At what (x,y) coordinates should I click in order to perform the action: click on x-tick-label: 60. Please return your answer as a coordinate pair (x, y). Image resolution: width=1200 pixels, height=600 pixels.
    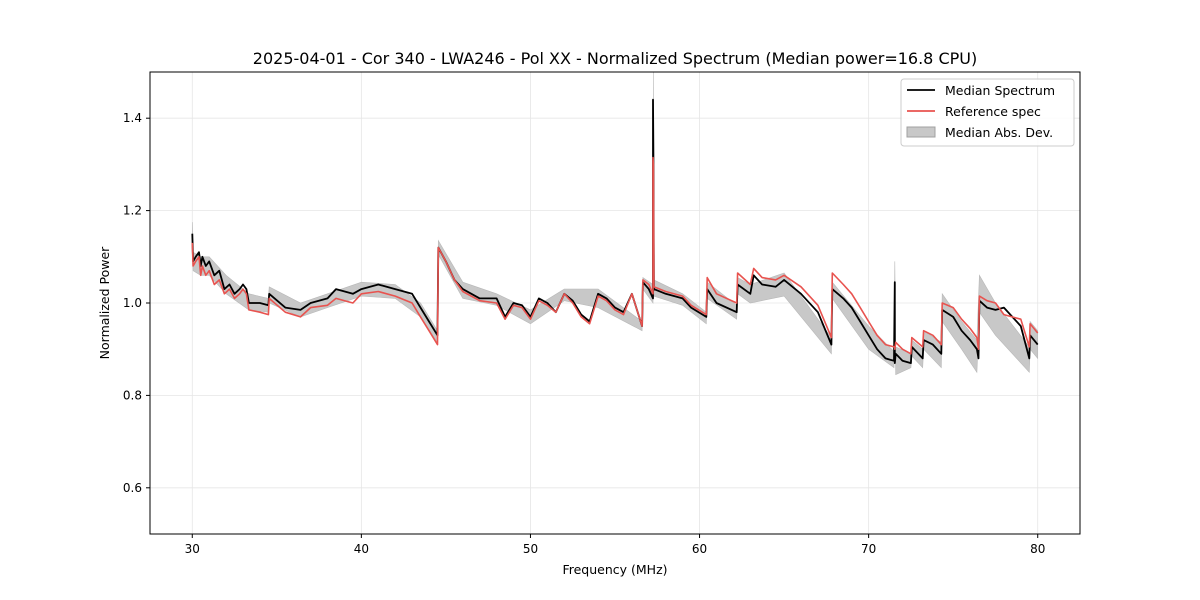
    Looking at the image, I should click on (699, 549).